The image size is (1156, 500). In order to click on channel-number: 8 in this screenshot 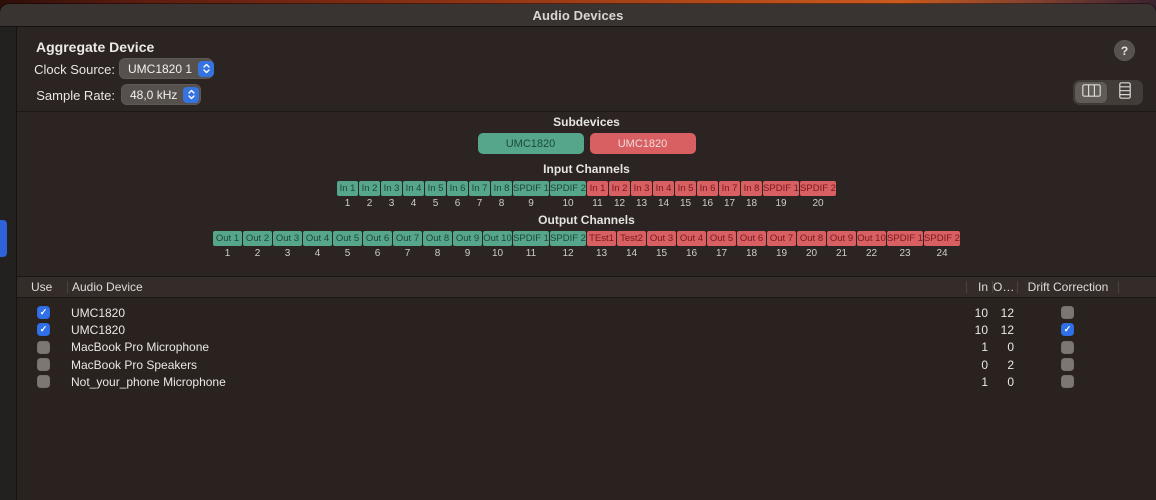, I will do `click(437, 253)`.